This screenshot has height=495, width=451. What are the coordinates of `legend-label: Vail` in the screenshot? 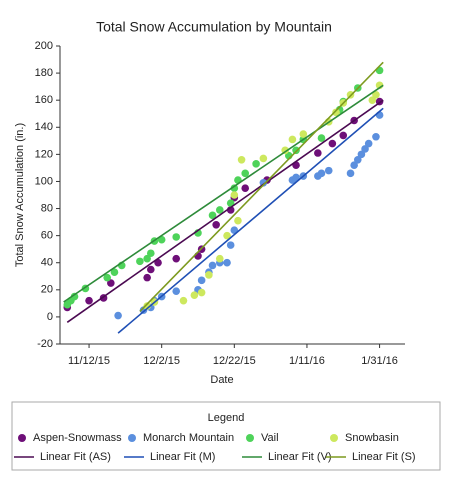 It's located at (270, 438).